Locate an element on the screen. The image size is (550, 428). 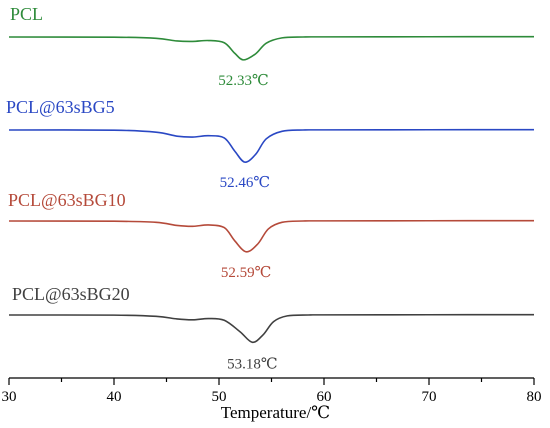
x-tick-label: 80 is located at coordinates (534, 397).